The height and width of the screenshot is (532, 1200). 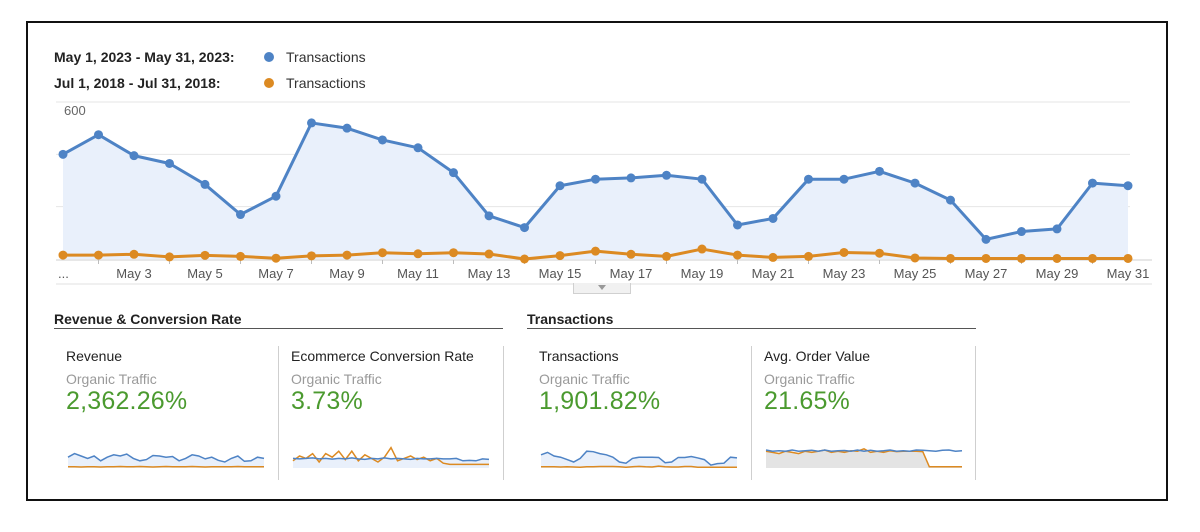 I want to click on x-tick-label: May 7, so click(x=275, y=273).